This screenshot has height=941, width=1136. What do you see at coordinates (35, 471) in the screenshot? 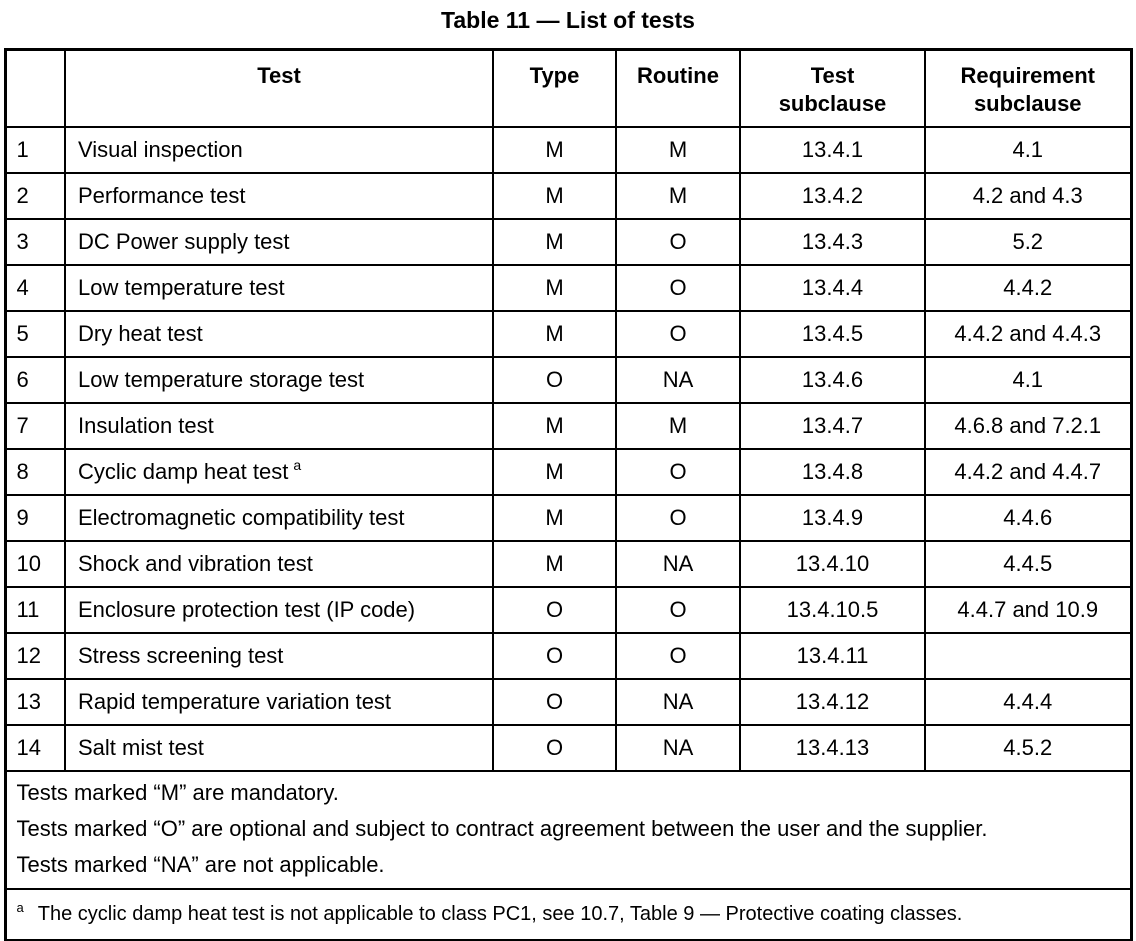
I see `row-number-cell: 8` at bounding box center [35, 471].